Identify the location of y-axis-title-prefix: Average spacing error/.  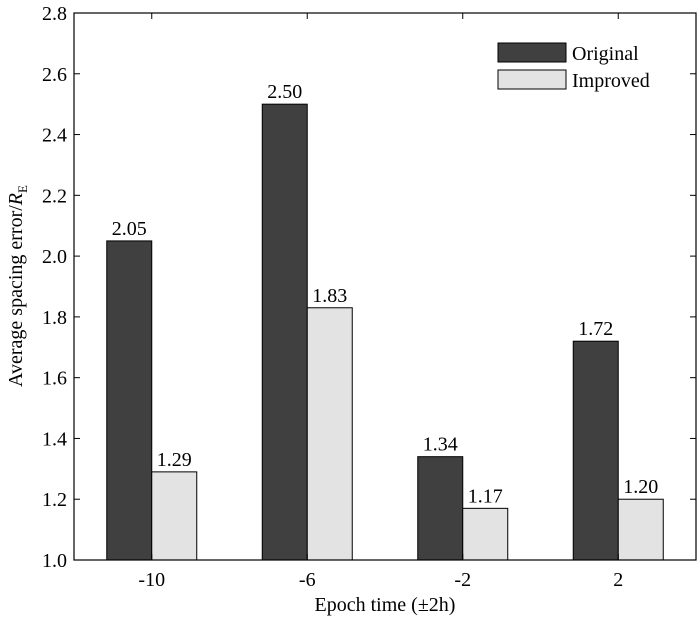
(16, 296).